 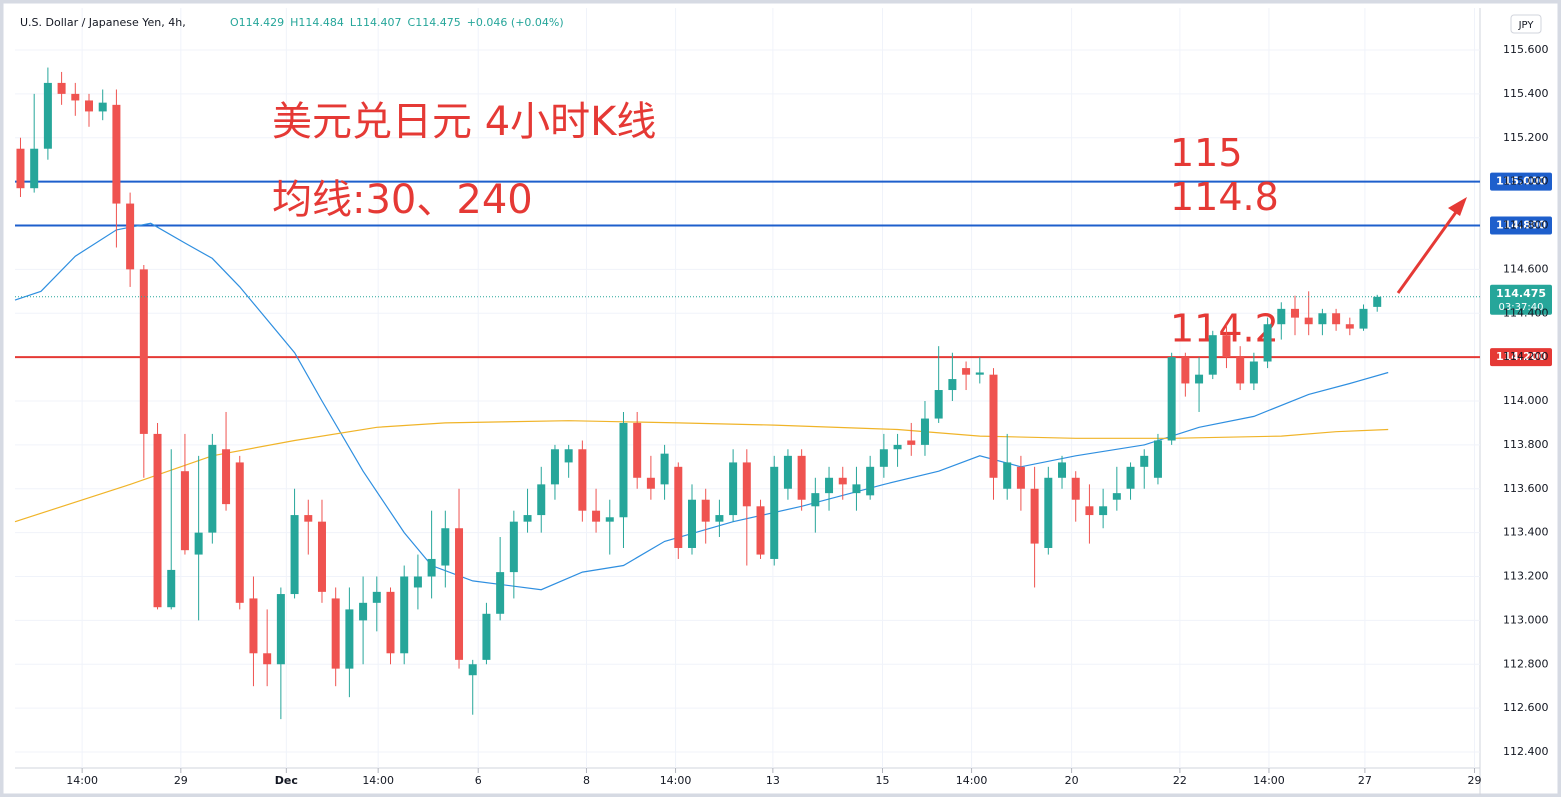 What do you see at coordinates (434, 22) in the screenshot?
I see `ohlc-value: C114.475` at bounding box center [434, 22].